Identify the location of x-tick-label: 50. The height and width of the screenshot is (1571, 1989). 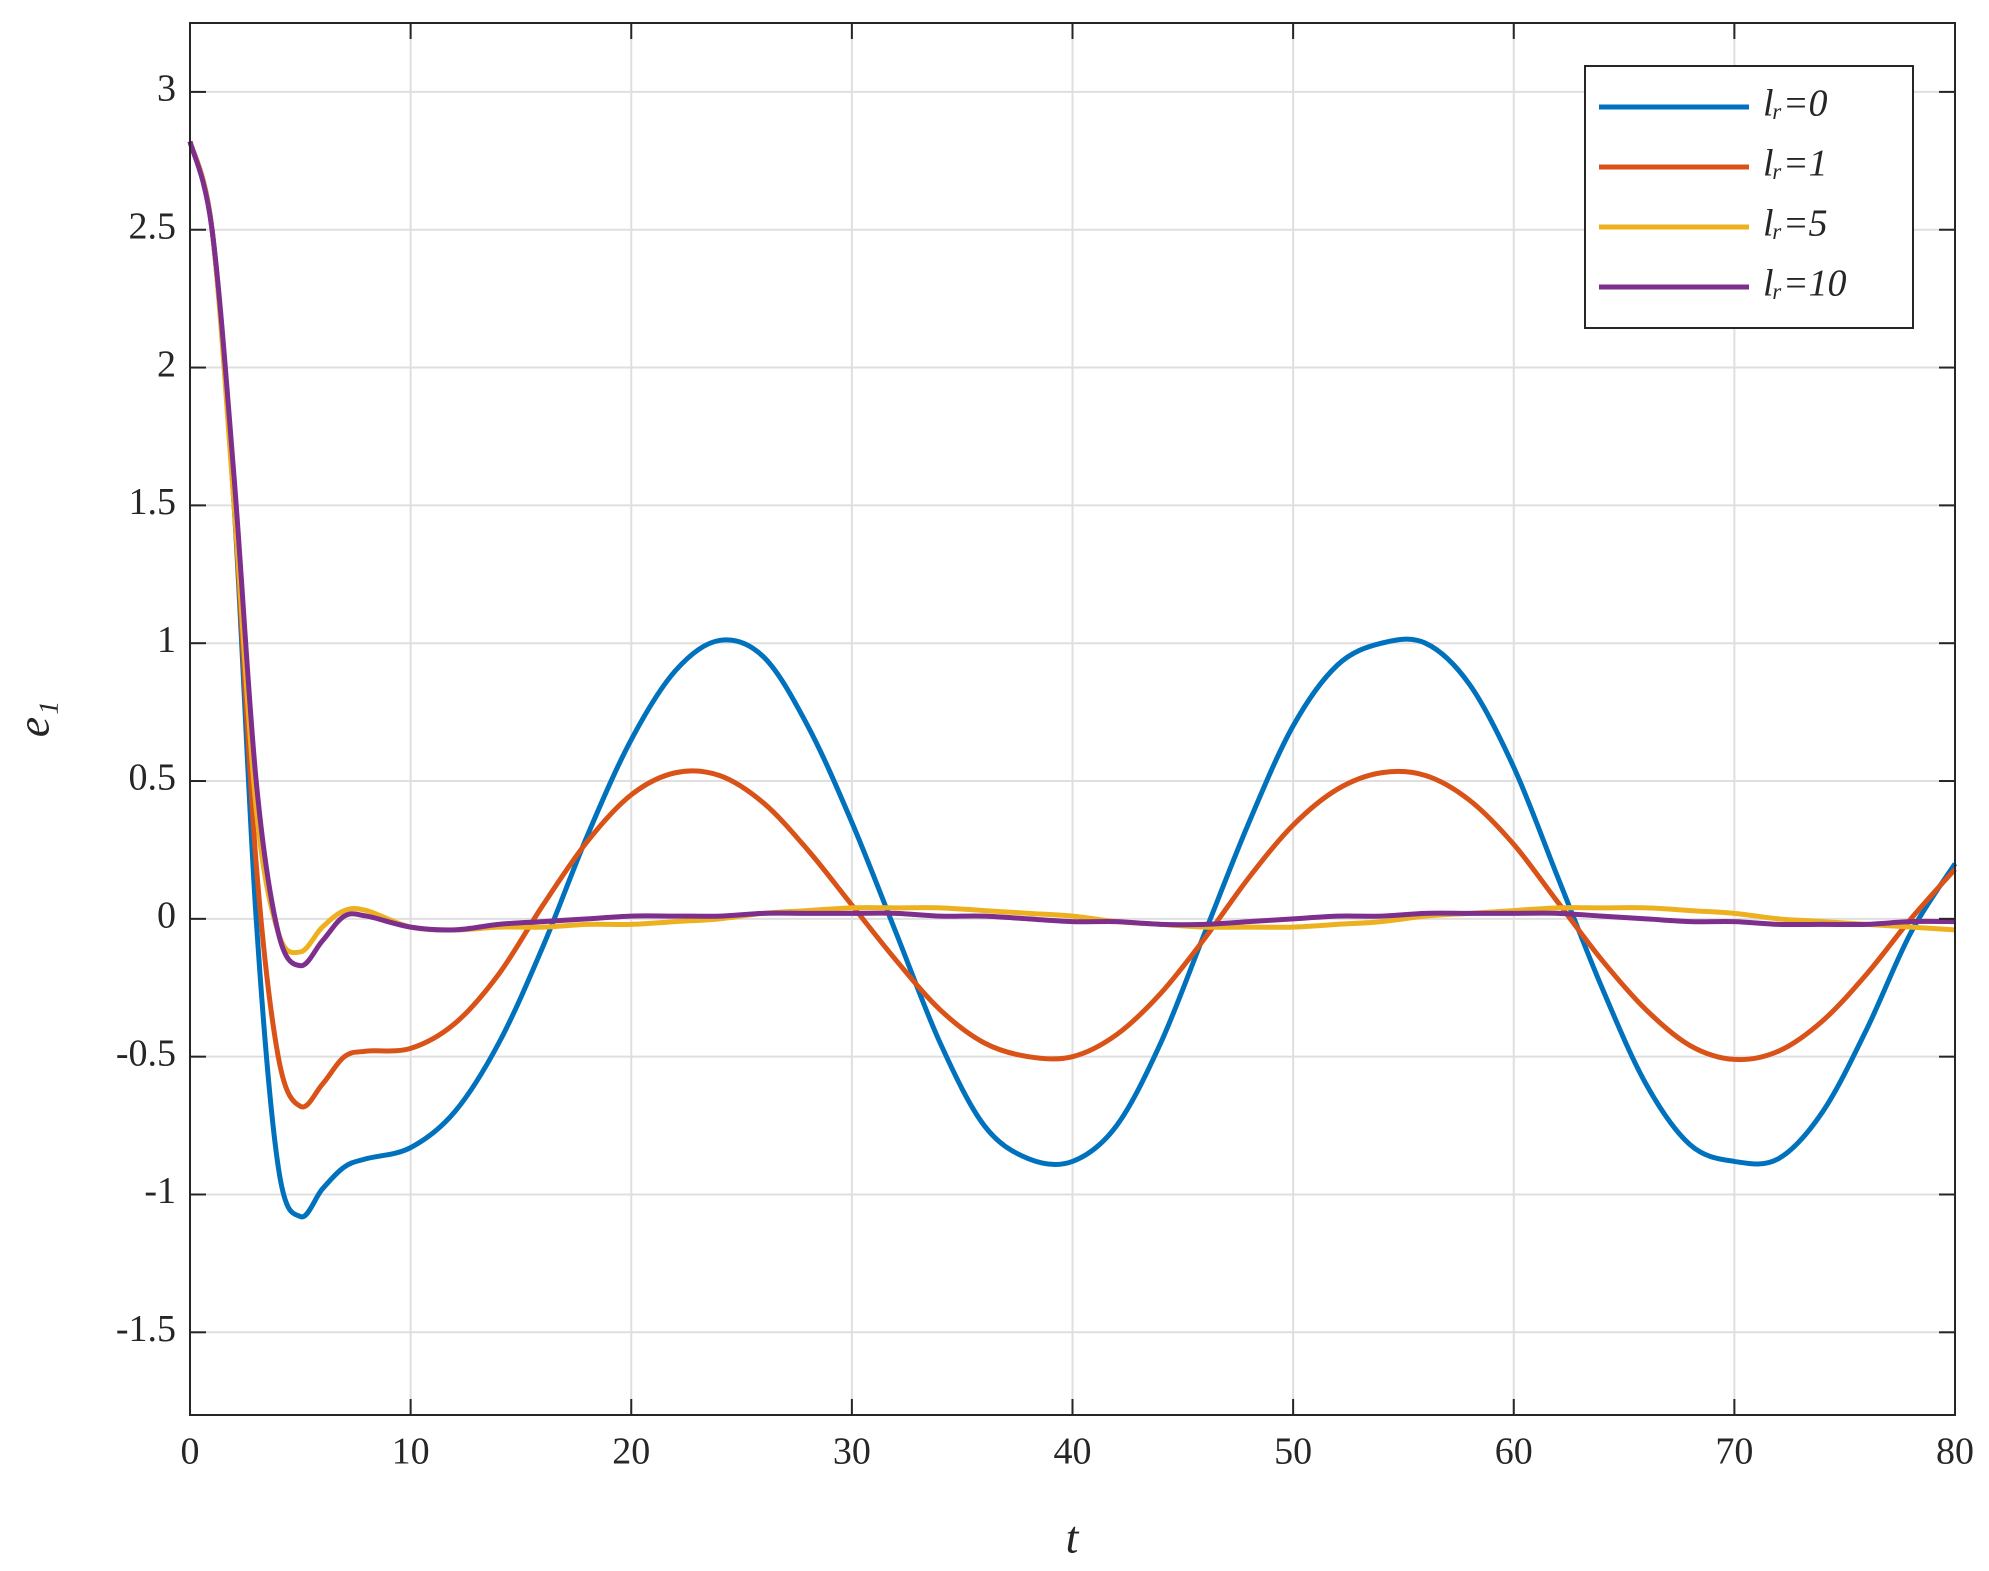
(1293, 1452).